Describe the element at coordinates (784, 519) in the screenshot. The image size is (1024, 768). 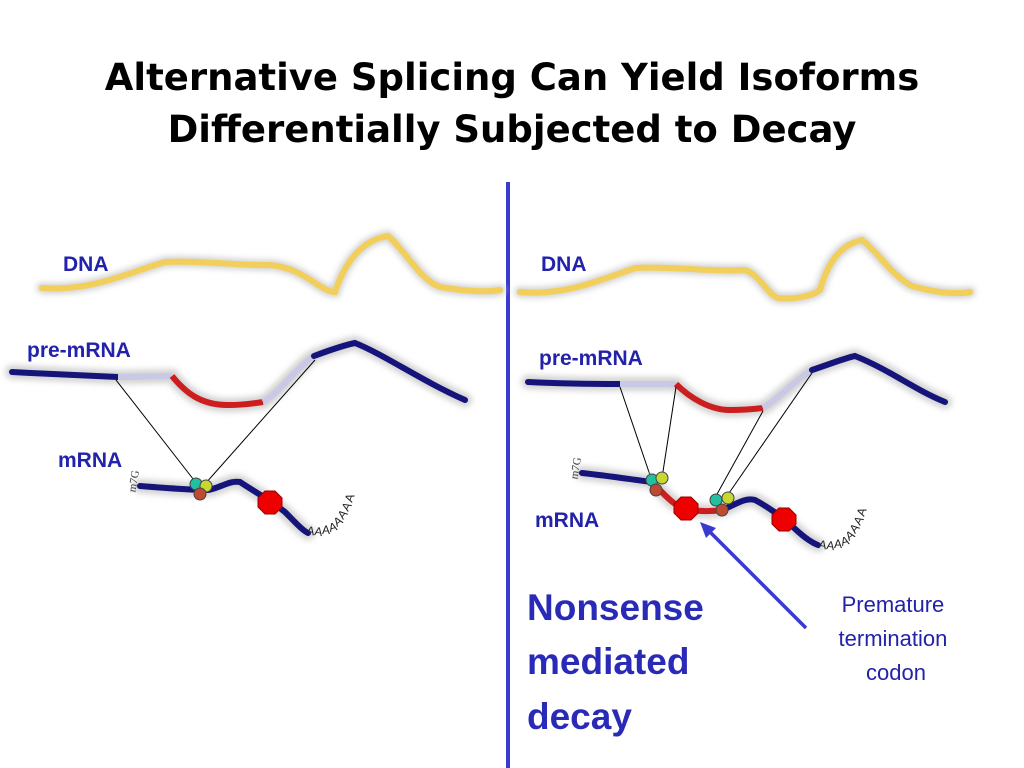
I see `right-stop-codon-icon` at that location.